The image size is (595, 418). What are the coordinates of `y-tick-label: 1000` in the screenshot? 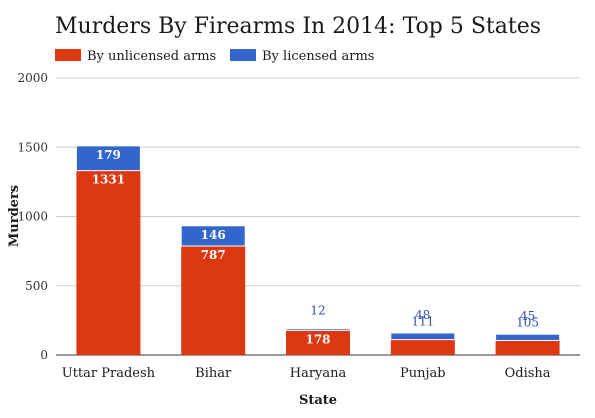 It's located at (32, 217).